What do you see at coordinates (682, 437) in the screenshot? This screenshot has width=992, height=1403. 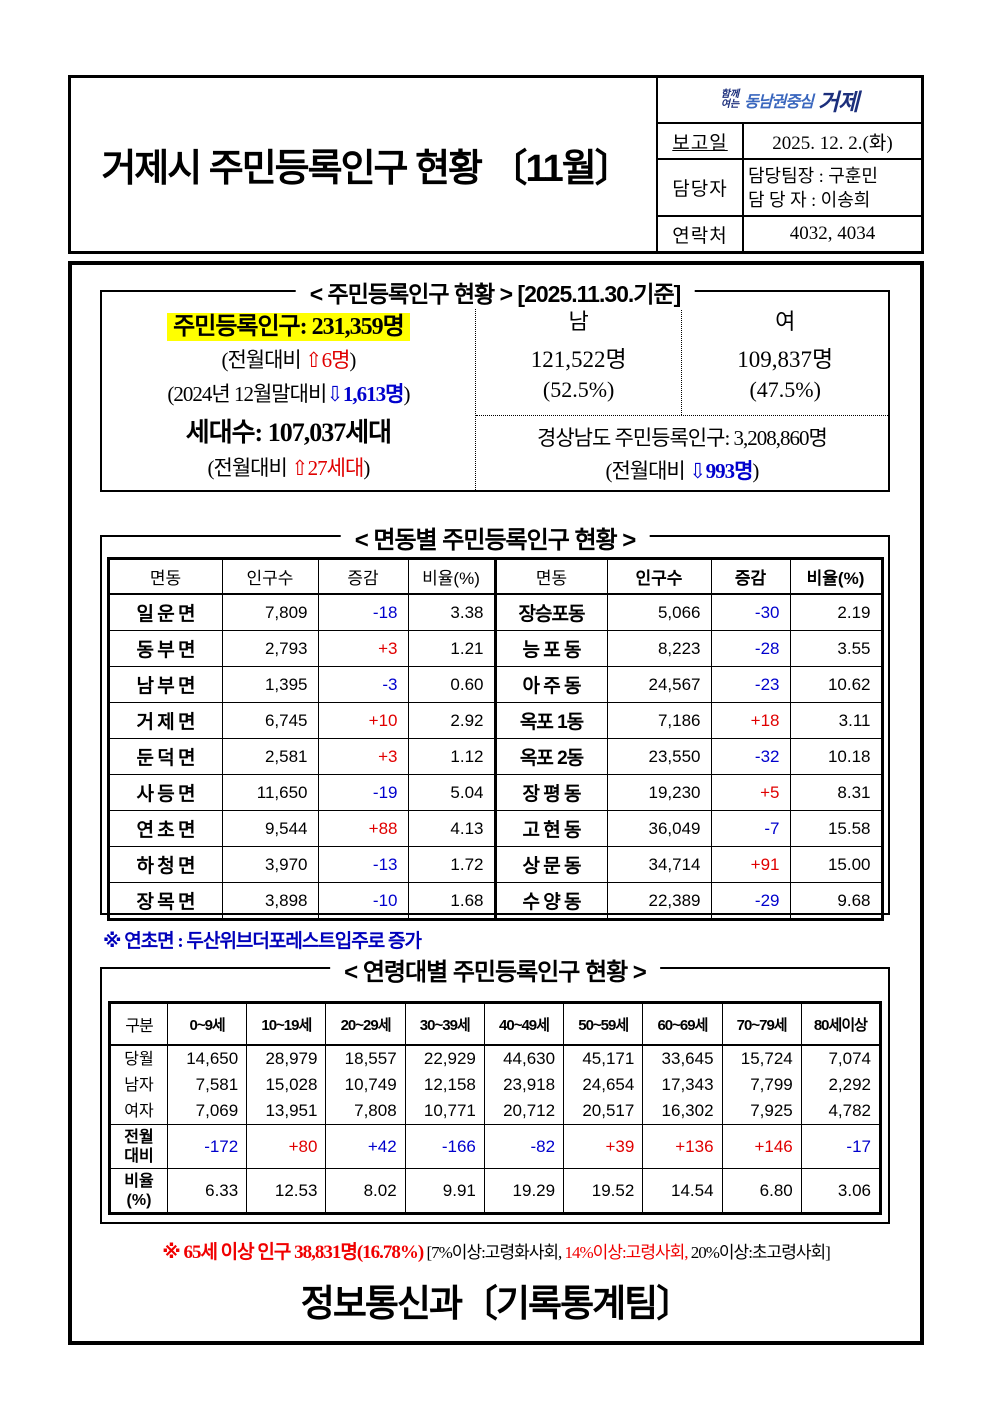 I see `province-population-line: 경상남도 주민등록인구: 3,208,860명` at bounding box center [682, 437].